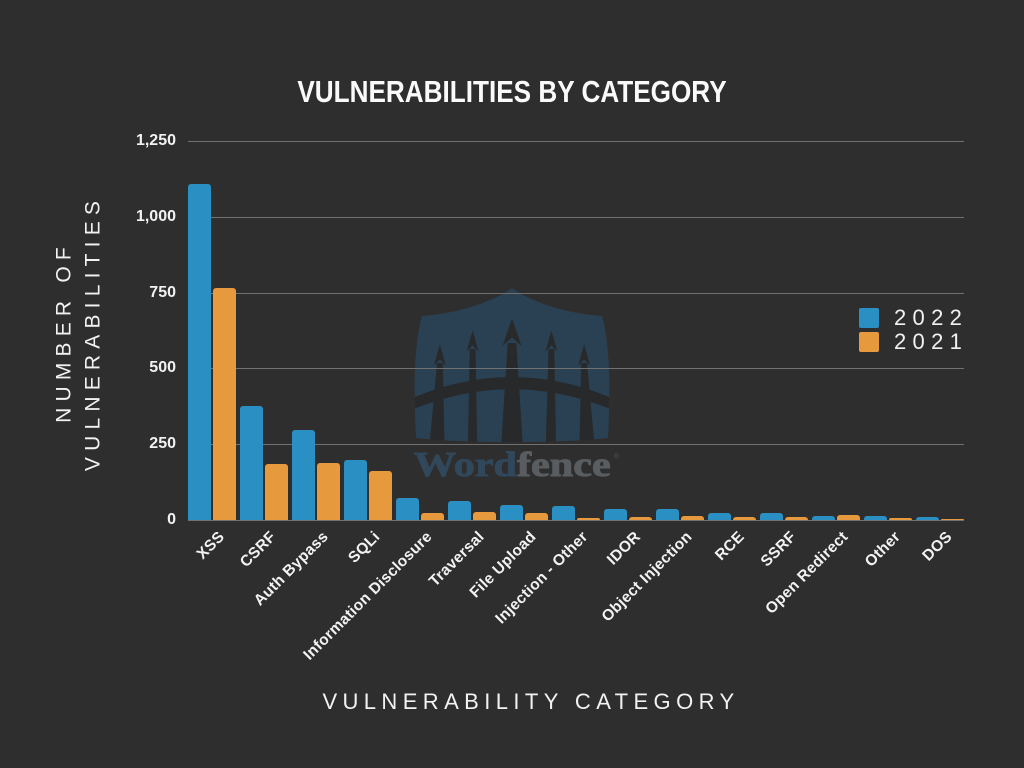  Describe the element at coordinates (512, 464) in the screenshot. I see `svg-text: Wordfence` at that location.